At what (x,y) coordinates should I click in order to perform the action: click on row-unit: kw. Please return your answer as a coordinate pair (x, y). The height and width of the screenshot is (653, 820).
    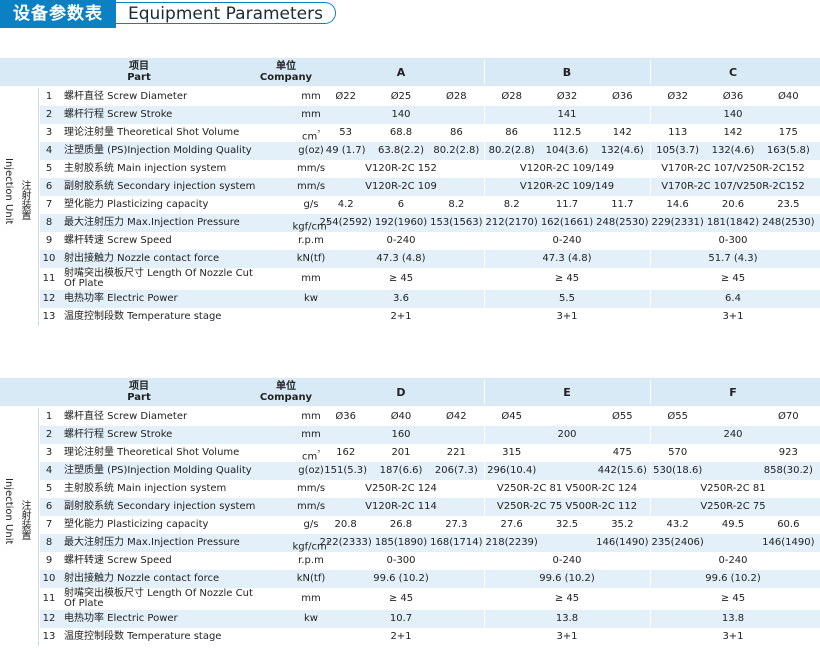
    Looking at the image, I should click on (311, 298).